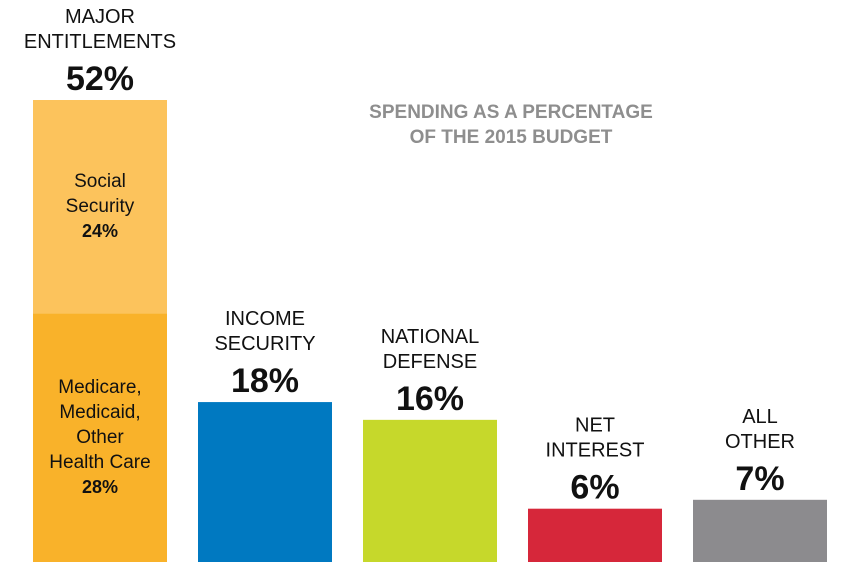 This screenshot has height=575, width=860. What do you see at coordinates (760, 530) in the screenshot?
I see `bar-all-other` at bounding box center [760, 530].